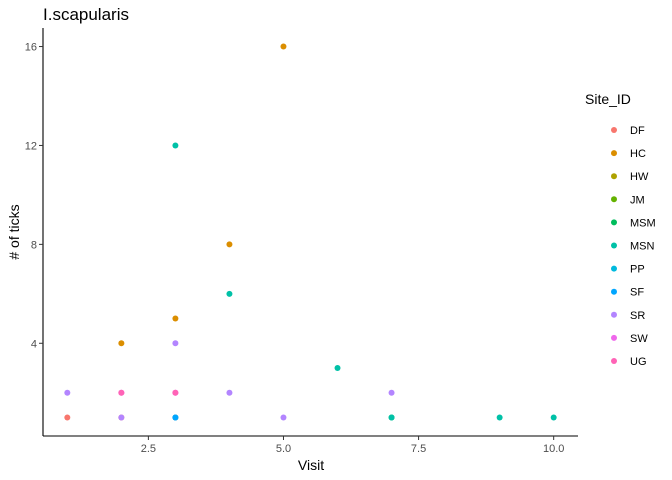 The width and height of the screenshot is (672, 480). I want to click on legend-label-sf: SF, so click(637, 293).